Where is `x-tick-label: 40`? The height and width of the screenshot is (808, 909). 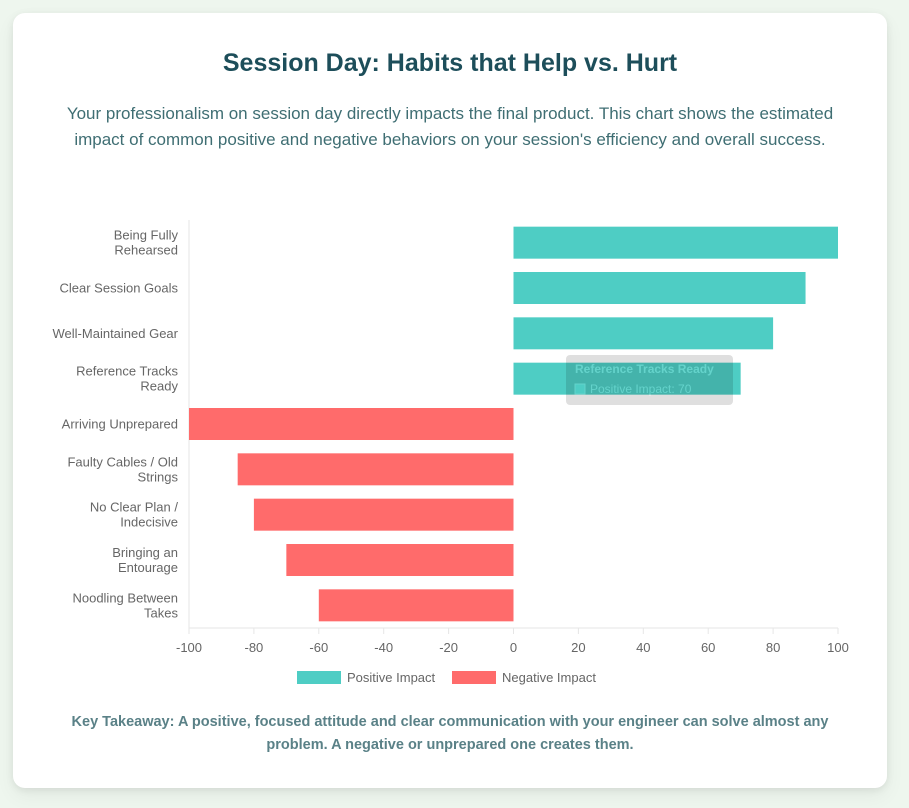
x-tick-label: 40 is located at coordinates (643, 647).